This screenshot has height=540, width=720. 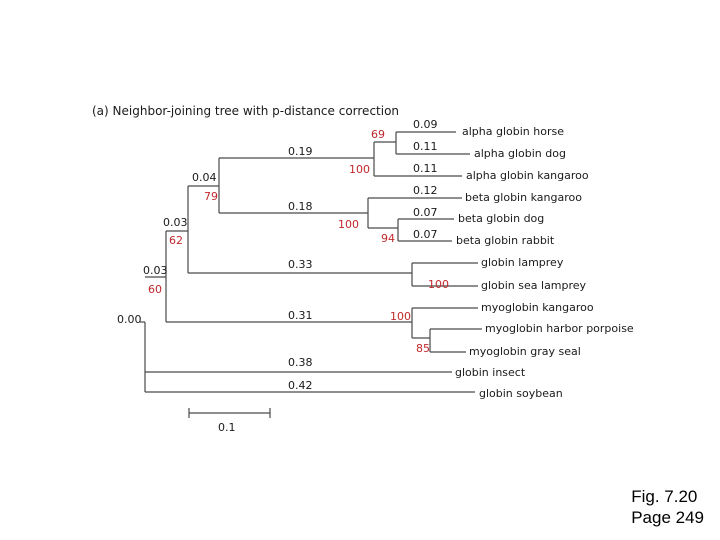 I want to click on leaf-label: myoglobin gray seal, so click(x=525, y=351).